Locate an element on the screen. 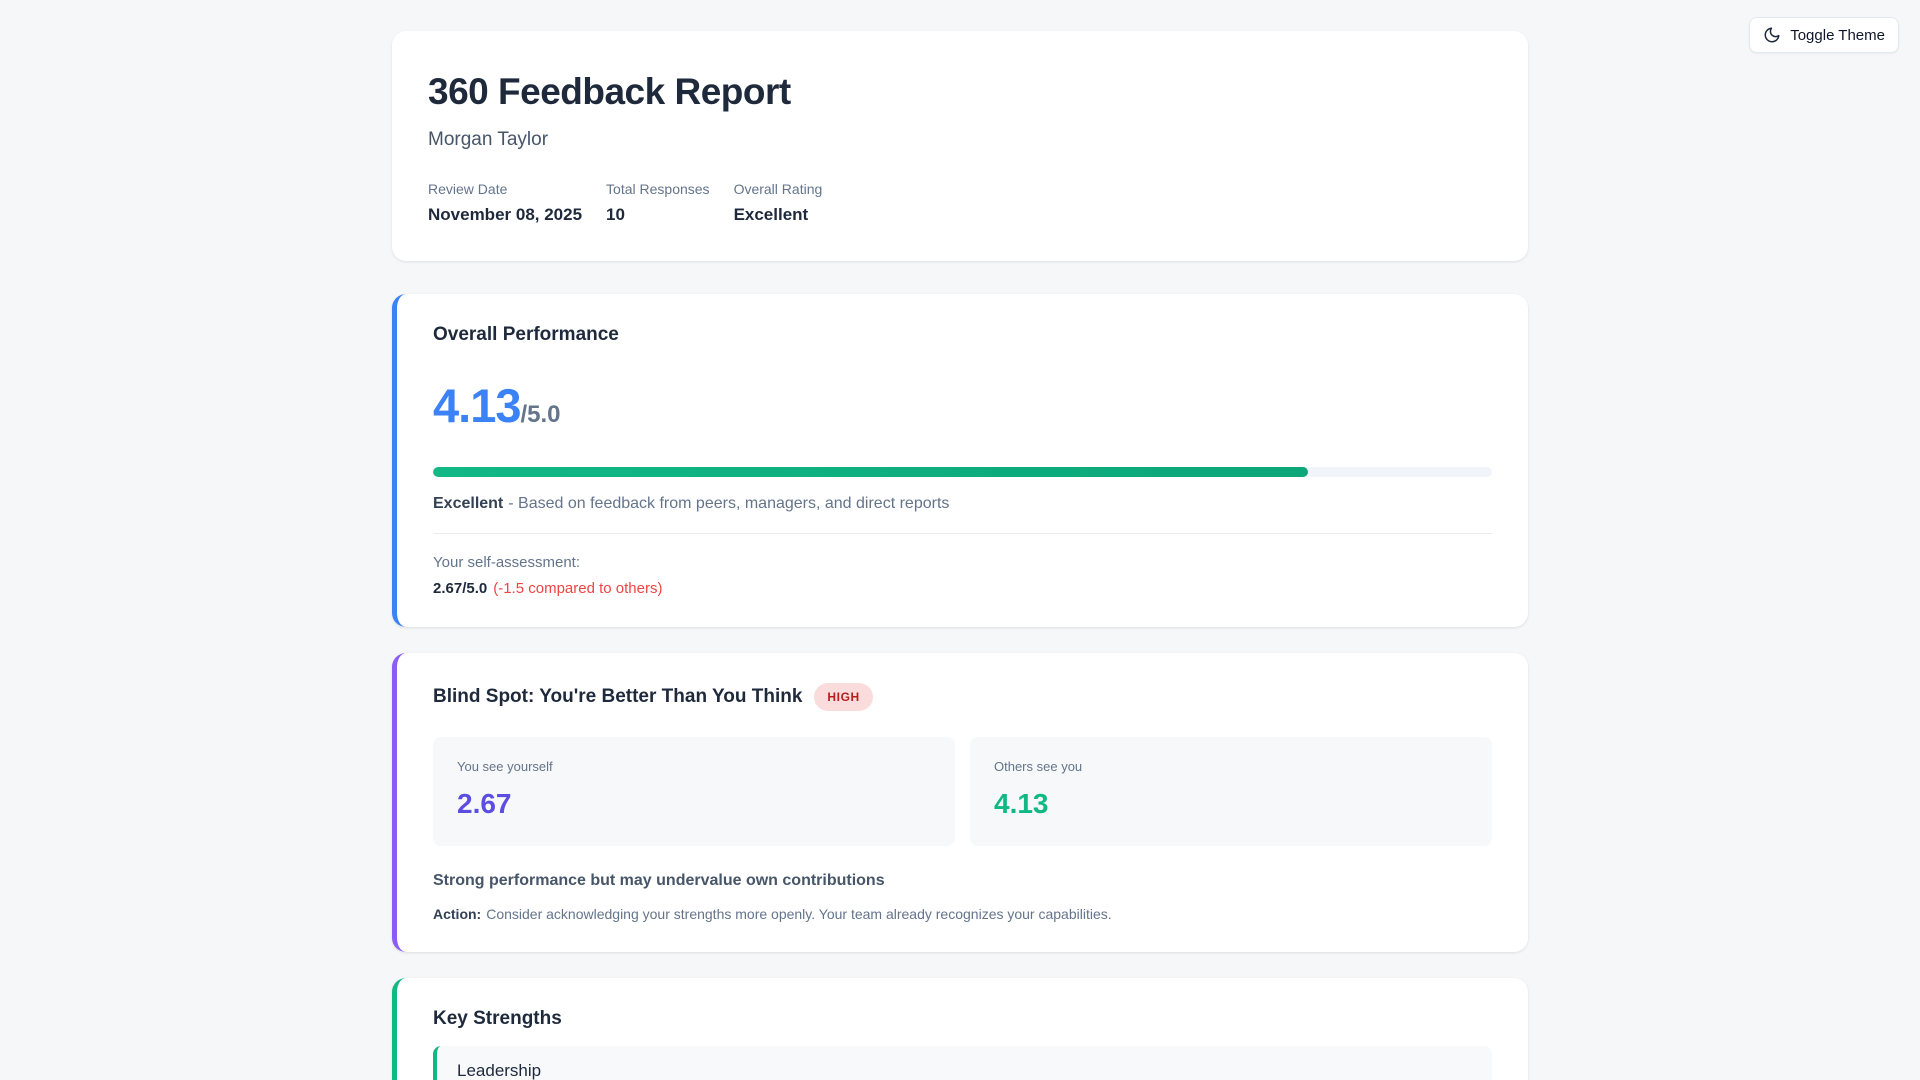 The width and height of the screenshot is (1920, 1080). others-view-box: Others see you 4.13 is located at coordinates (1231, 791).